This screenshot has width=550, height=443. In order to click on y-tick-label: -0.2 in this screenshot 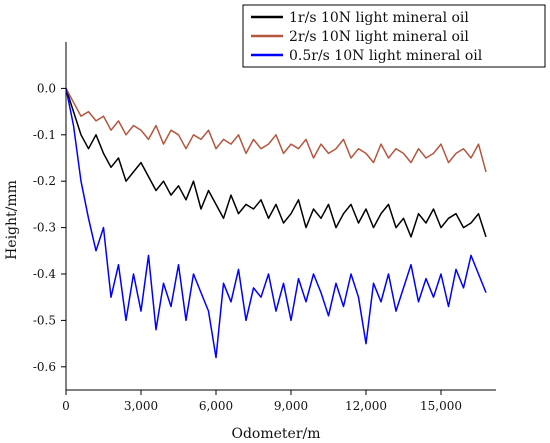, I will do `click(44, 181)`.